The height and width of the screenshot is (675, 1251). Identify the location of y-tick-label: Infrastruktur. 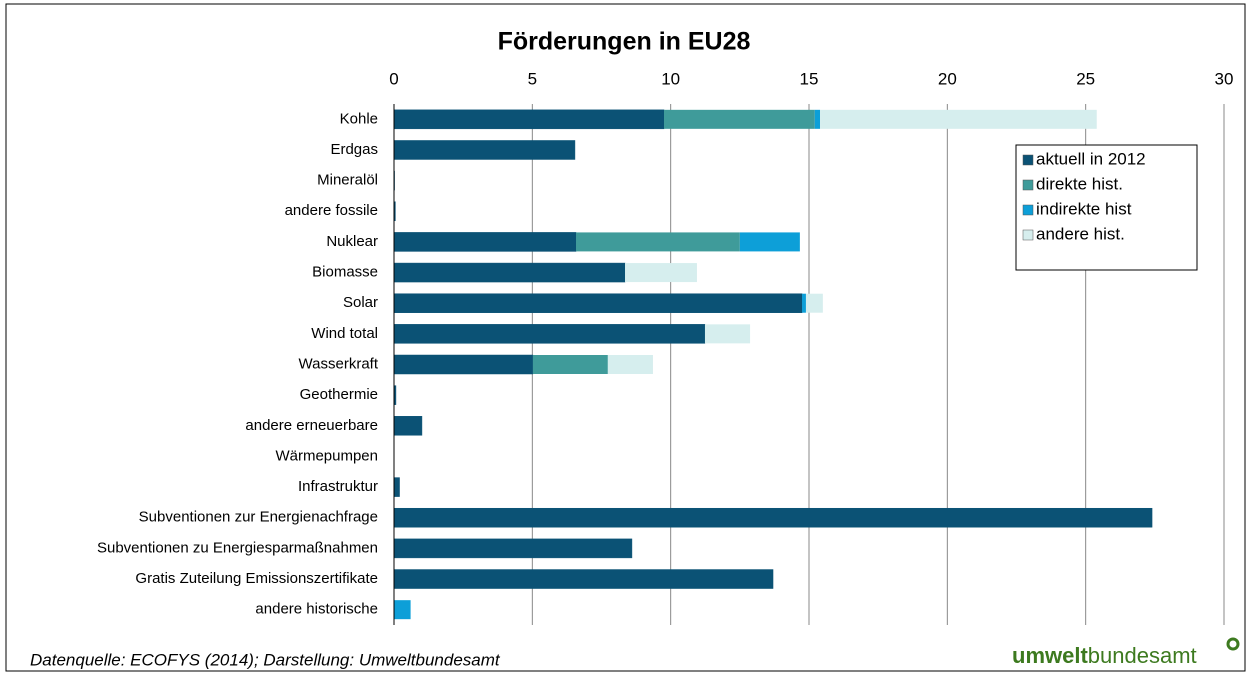
(338, 486).